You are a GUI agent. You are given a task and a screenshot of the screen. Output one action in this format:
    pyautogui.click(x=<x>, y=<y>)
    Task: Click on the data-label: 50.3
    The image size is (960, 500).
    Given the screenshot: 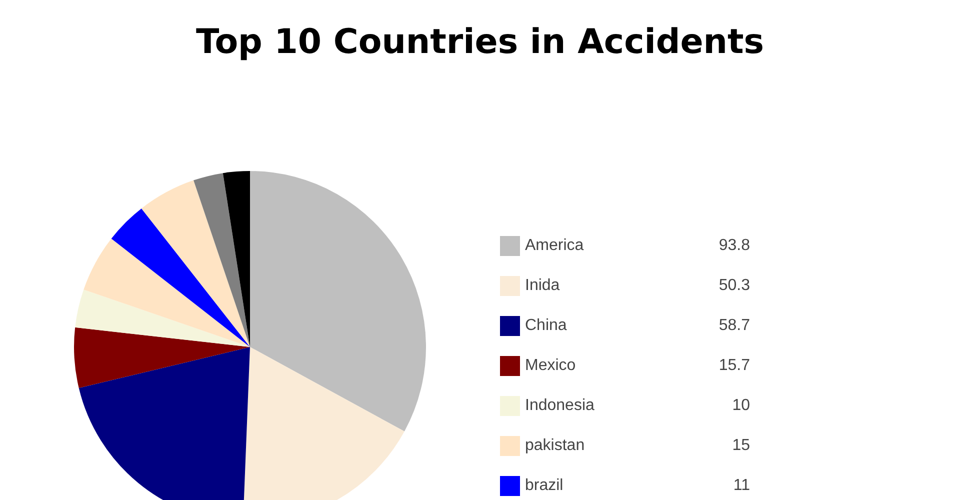 What is the action you would take?
    pyautogui.click(x=734, y=286)
    